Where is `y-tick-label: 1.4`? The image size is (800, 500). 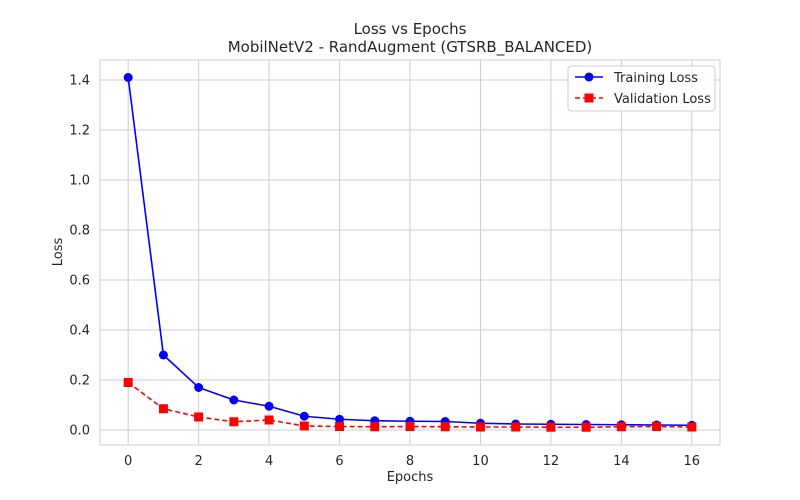 y-tick-label: 1.4 is located at coordinates (79, 81).